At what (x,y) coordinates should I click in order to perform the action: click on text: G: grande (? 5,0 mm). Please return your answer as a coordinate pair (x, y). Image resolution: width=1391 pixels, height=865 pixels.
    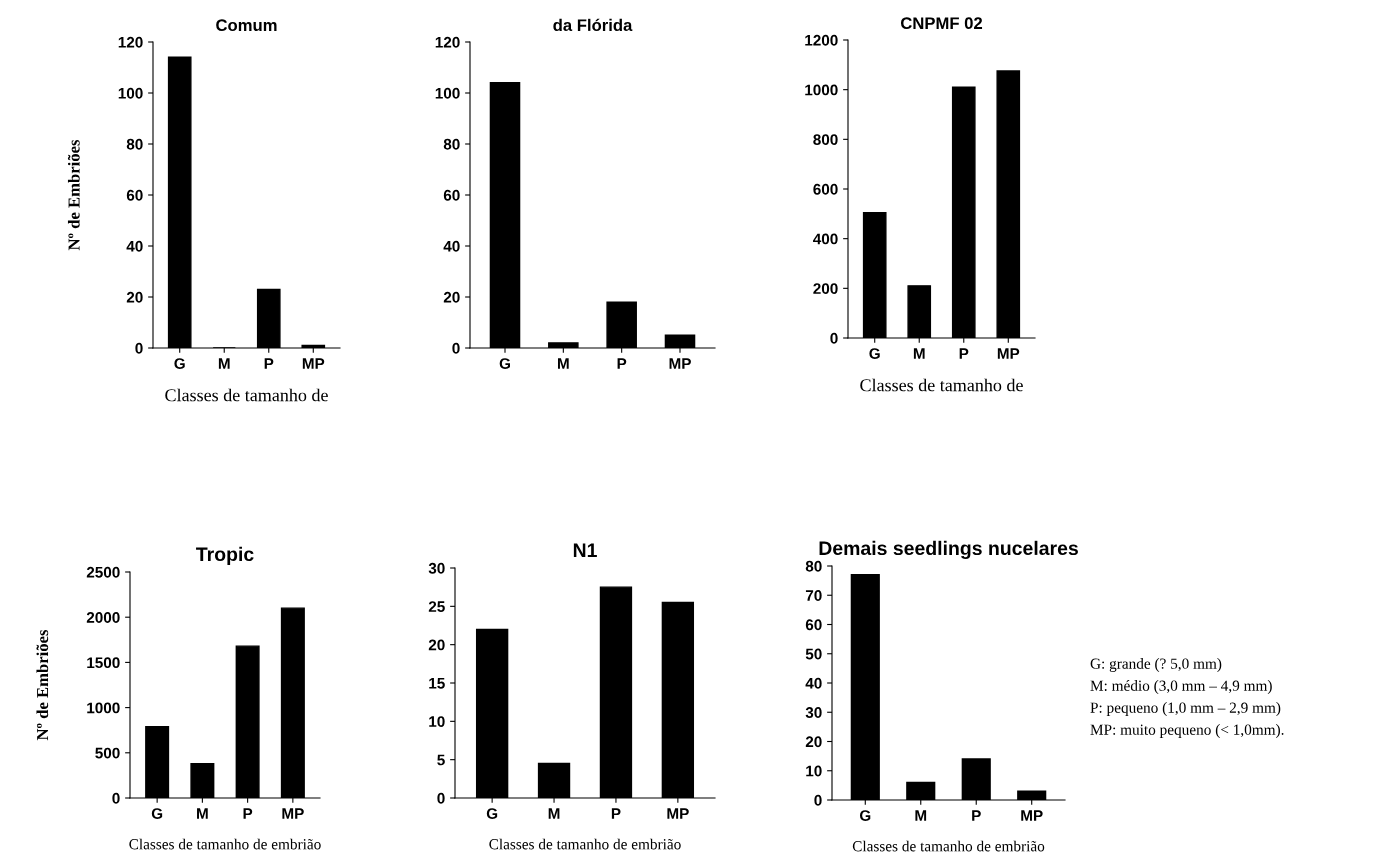
    Looking at the image, I should click on (1156, 665).